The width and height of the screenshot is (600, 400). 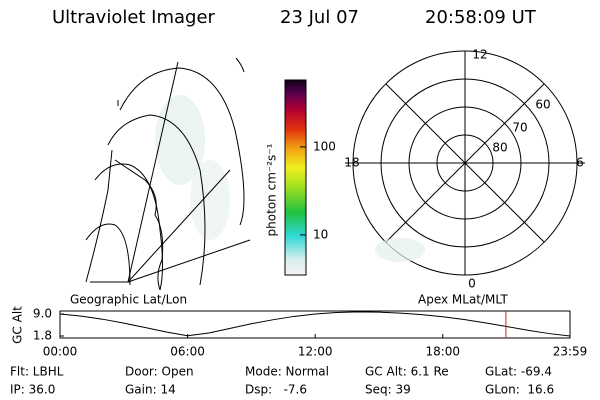 What do you see at coordinates (519, 128) in the screenshot?
I see `polar-label: 70` at bounding box center [519, 128].